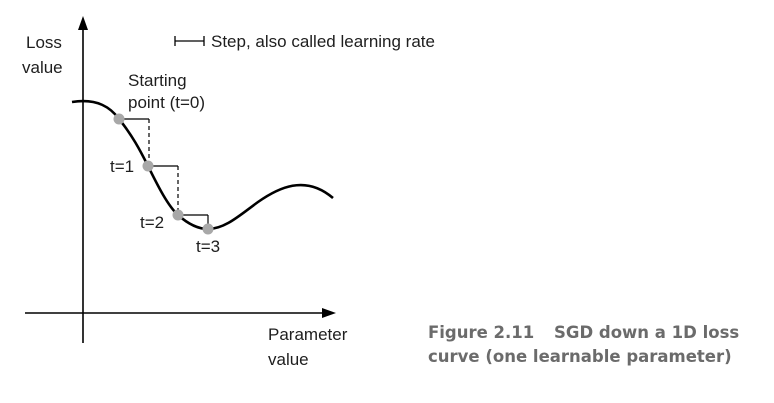 Image resolution: width=774 pixels, height=403 pixels. I want to click on point-t3, so click(208, 229).